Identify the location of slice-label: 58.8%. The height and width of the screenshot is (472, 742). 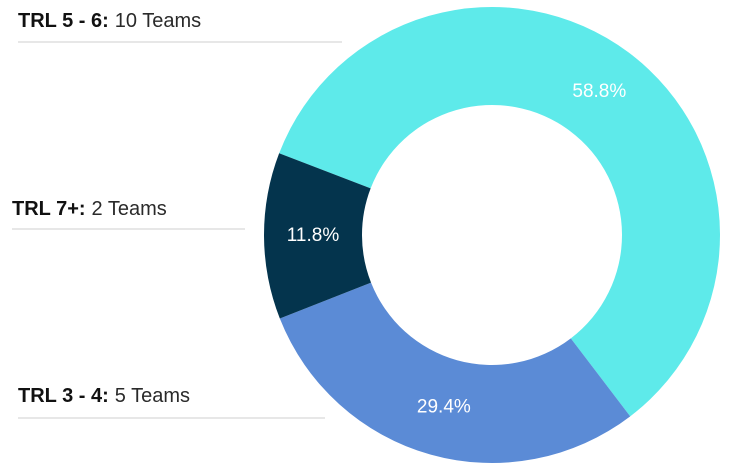
(599, 91).